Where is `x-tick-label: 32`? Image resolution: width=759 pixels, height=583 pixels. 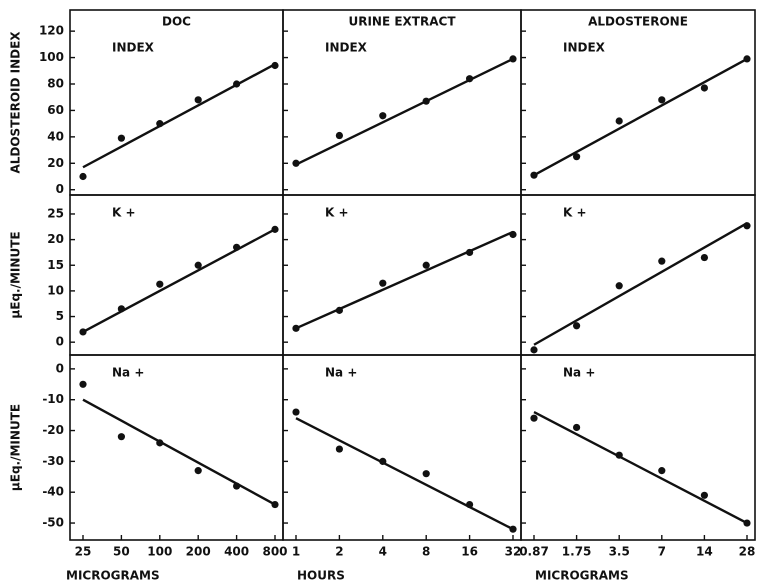 x-tick-label: 32 is located at coordinates (513, 552).